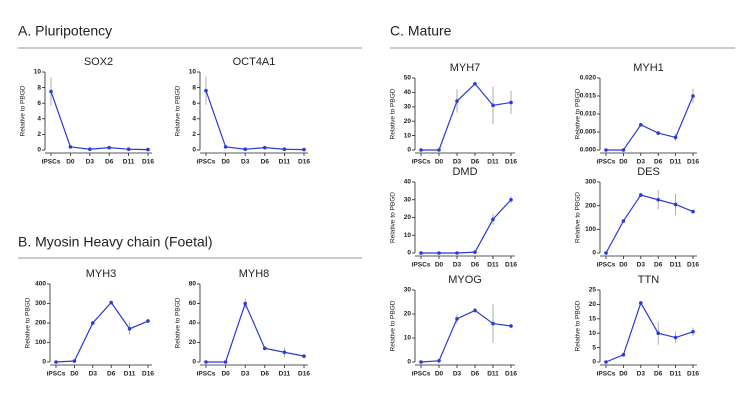  What do you see at coordinates (648, 280) in the screenshot?
I see `chart-title: TTN` at bounding box center [648, 280].